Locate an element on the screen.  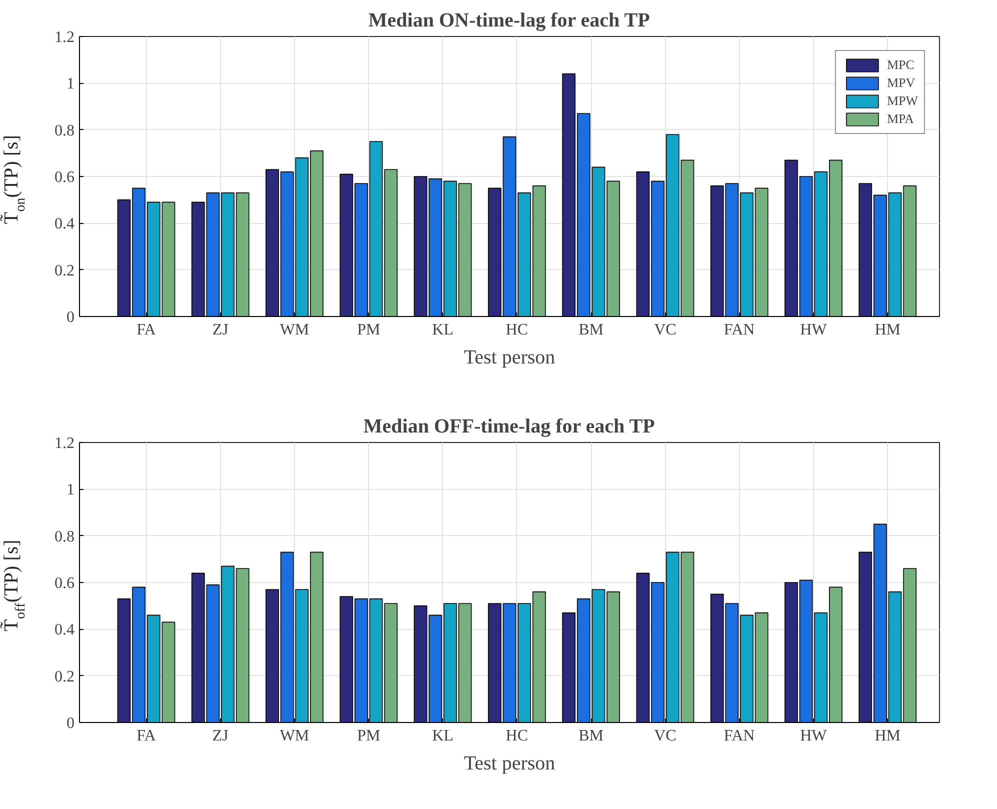
legend-label: MPW is located at coordinates (902, 101).